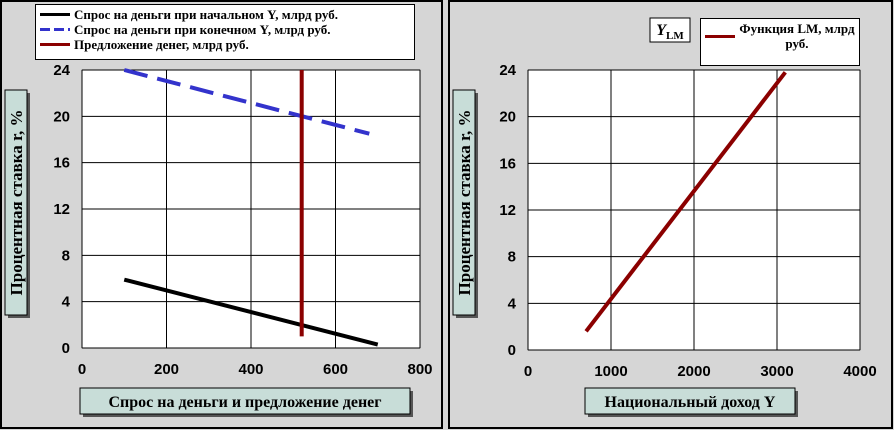  What do you see at coordinates (166, 369) in the screenshot?
I see `x-tick-label: 200` at bounding box center [166, 369].